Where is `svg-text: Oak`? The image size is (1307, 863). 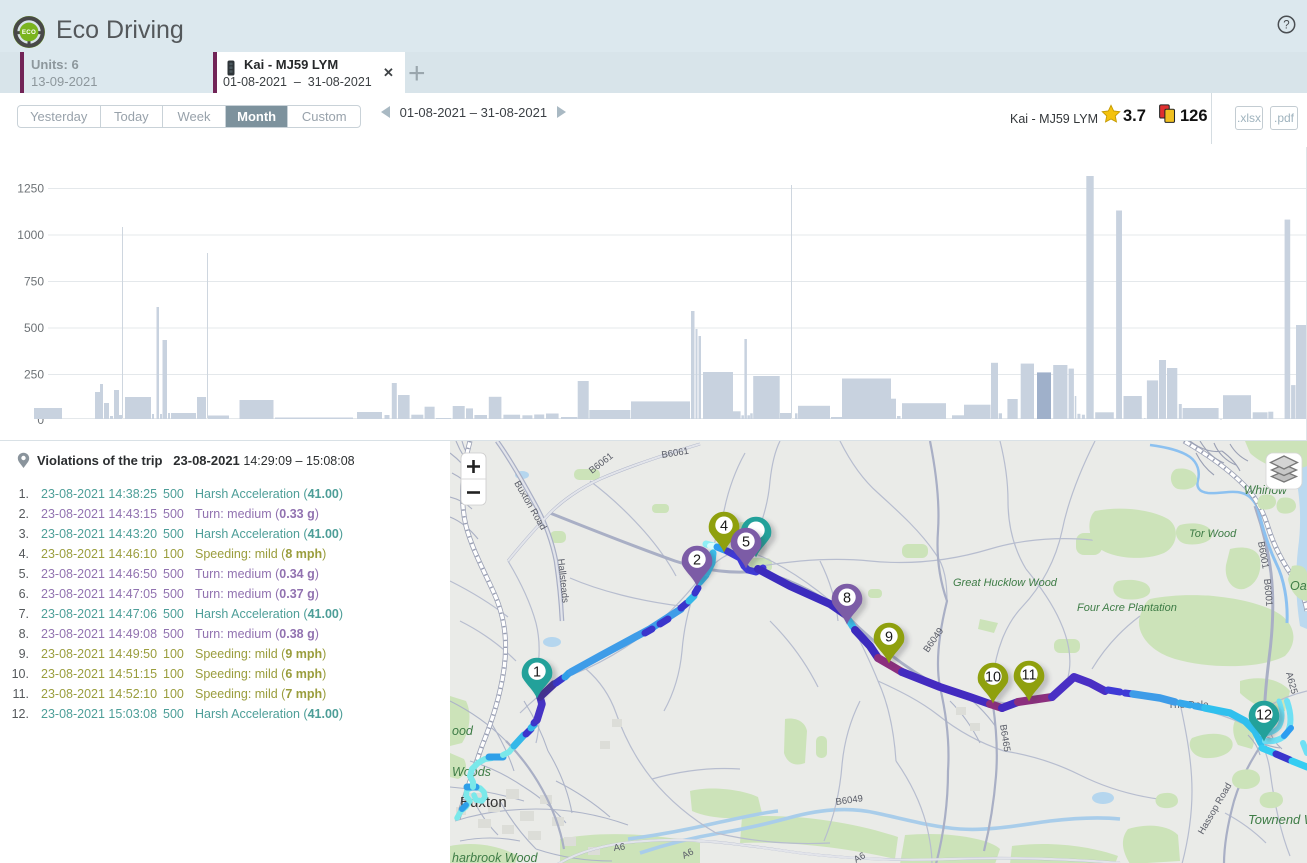 svg-text: Oak is located at coordinates (1298, 586).